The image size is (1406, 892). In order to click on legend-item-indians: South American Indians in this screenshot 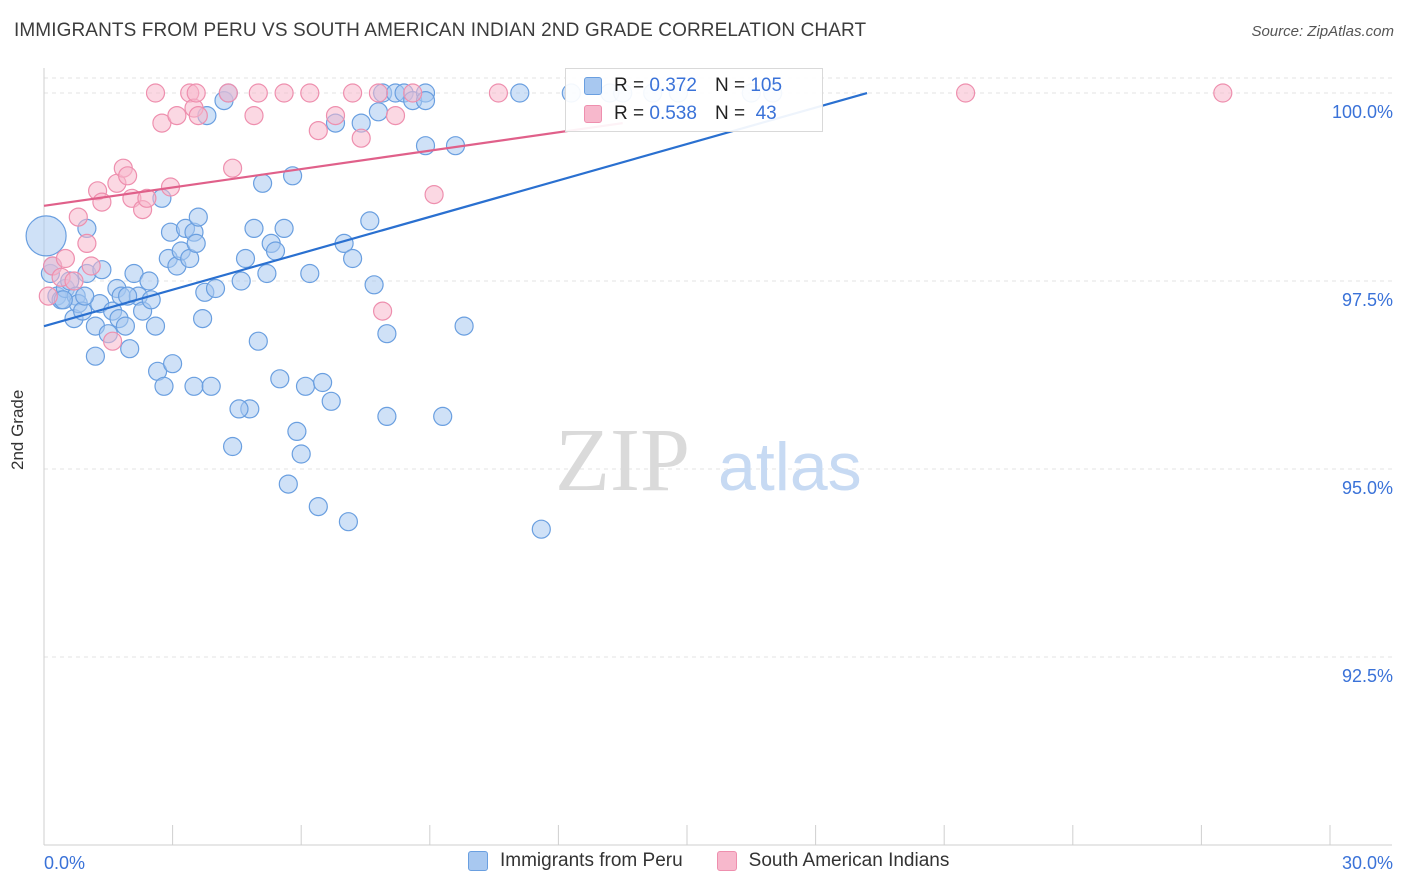, I will do `click(833, 861)`.